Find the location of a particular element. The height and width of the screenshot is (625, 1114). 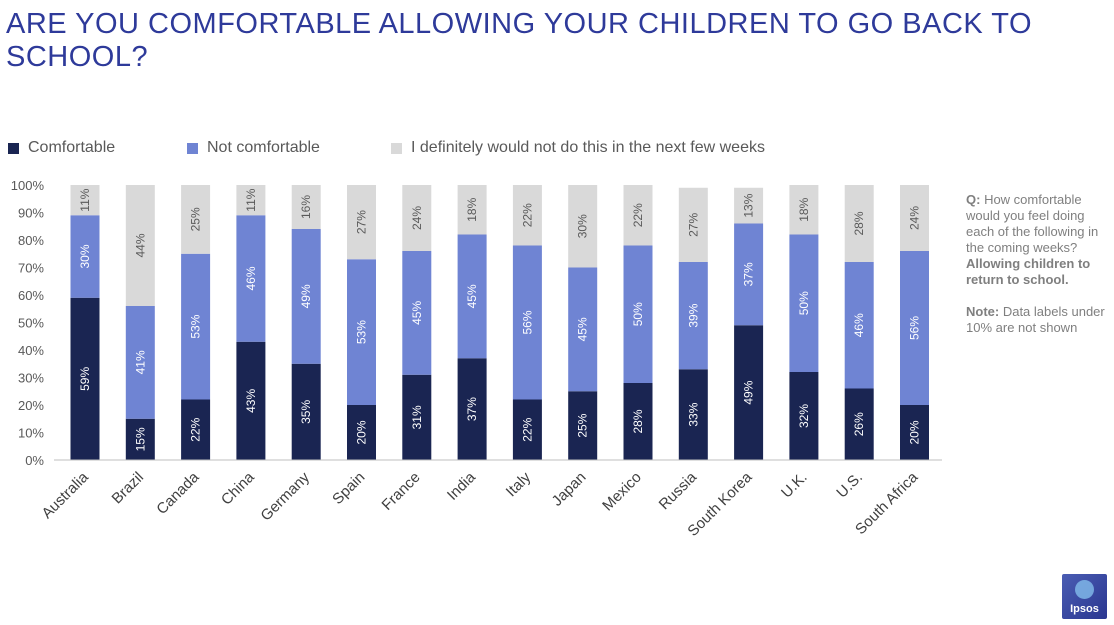

data-label: 44% is located at coordinates (140, 245).